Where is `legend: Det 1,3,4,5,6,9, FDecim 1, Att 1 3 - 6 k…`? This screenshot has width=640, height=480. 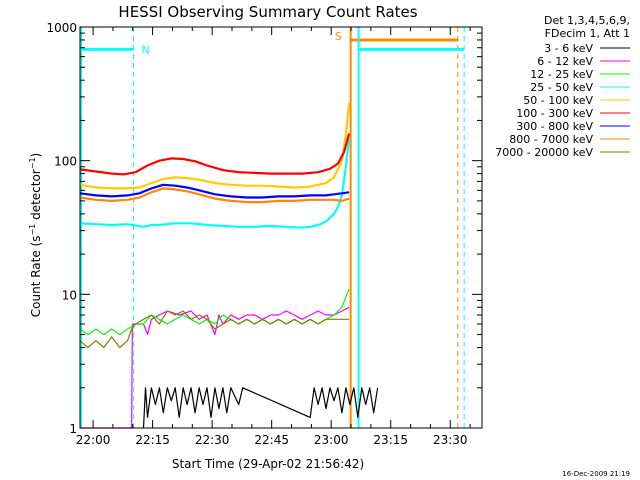 legend: Det 1,3,4,5,6,9, FDecim 1, Att 1 3 - 6 k… is located at coordinates (562, 86).